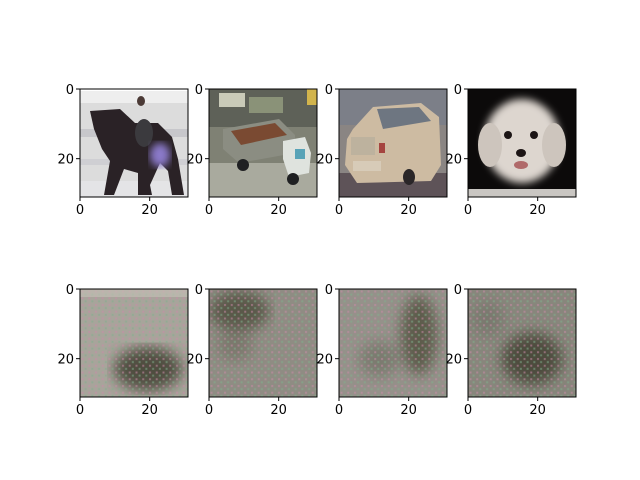 This screenshot has width=640, height=480. I want to click on image-panel-3: 0 20 0 20, so click(382, 150).